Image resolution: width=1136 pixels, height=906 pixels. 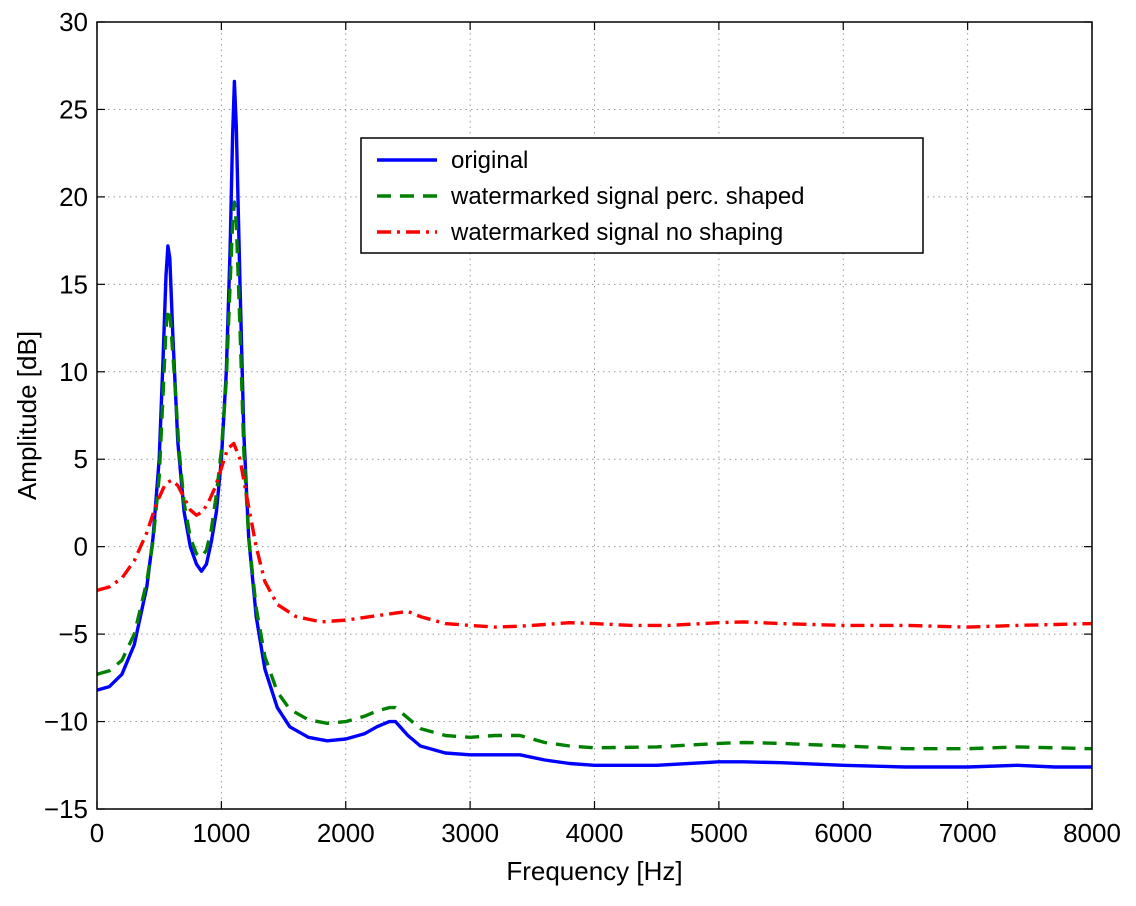 What do you see at coordinates (221, 833) in the screenshot?
I see `x-tick-label: 1000` at bounding box center [221, 833].